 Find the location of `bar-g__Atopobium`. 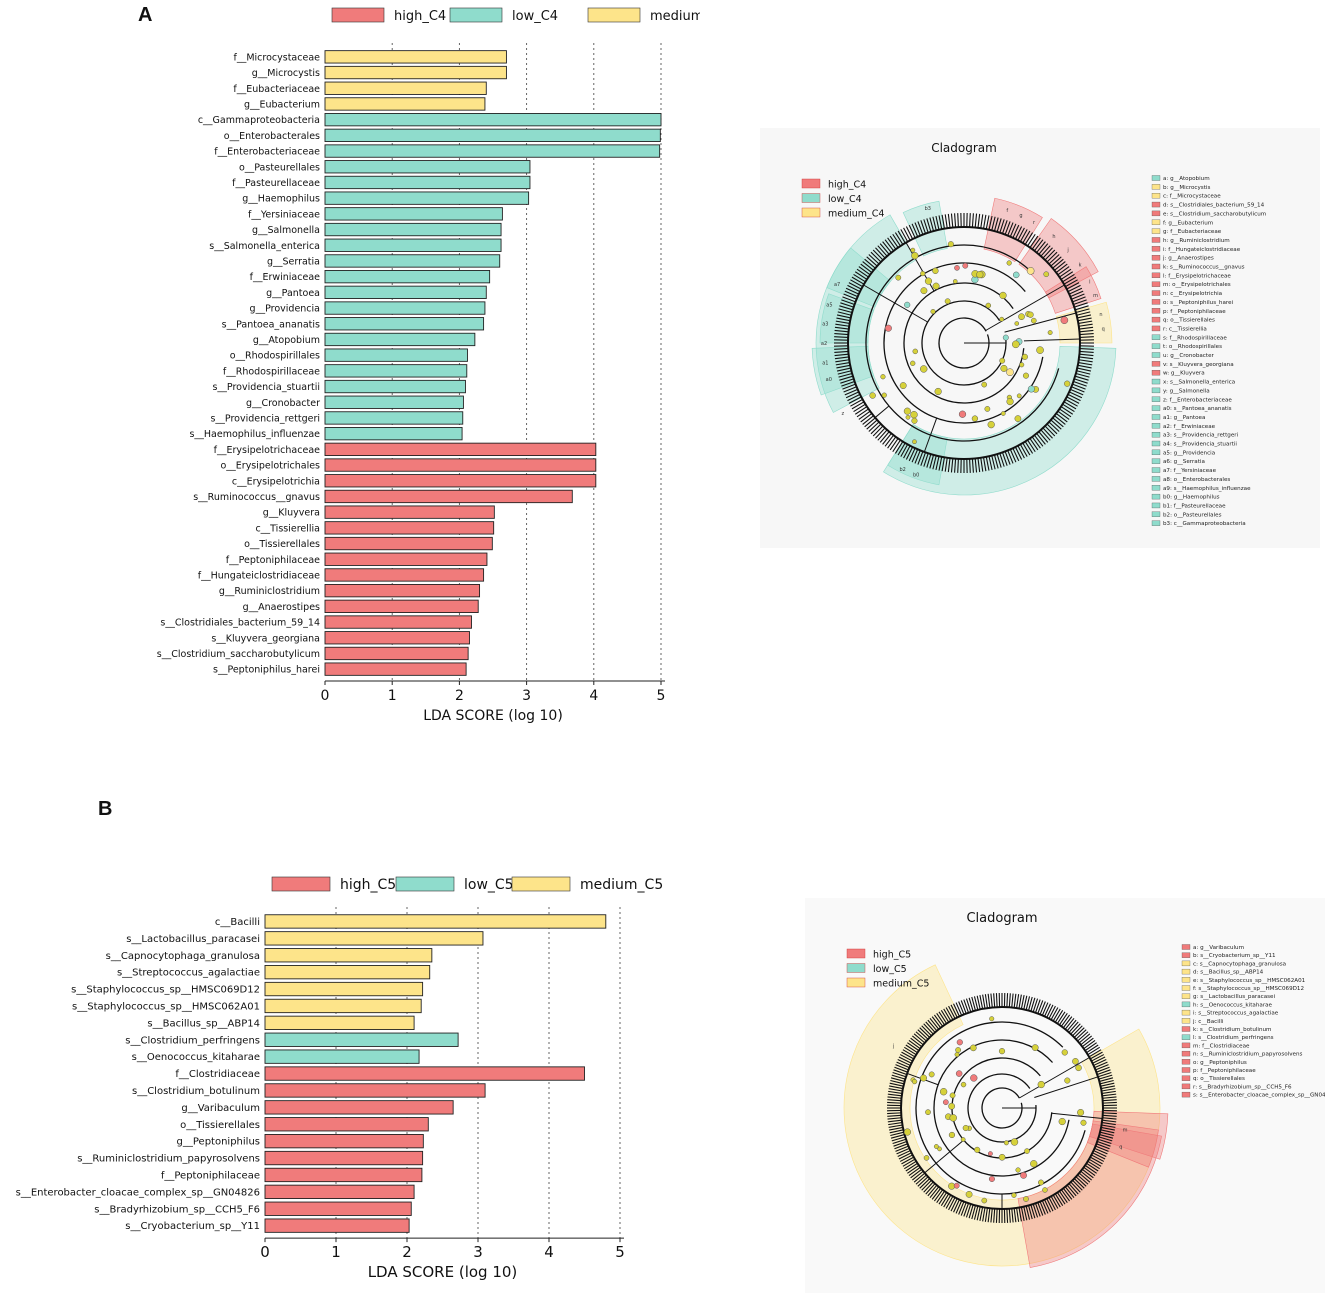

bar-g__Atopobium is located at coordinates (400, 339).